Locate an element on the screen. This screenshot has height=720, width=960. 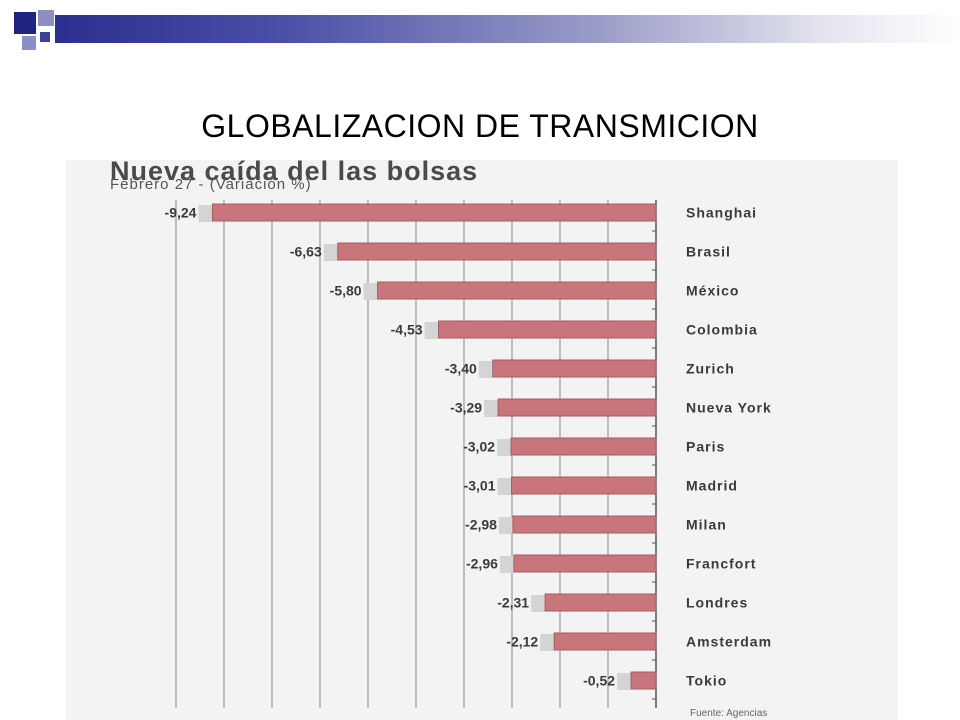
value-label: -2,31 is located at coordinates (513, 603).